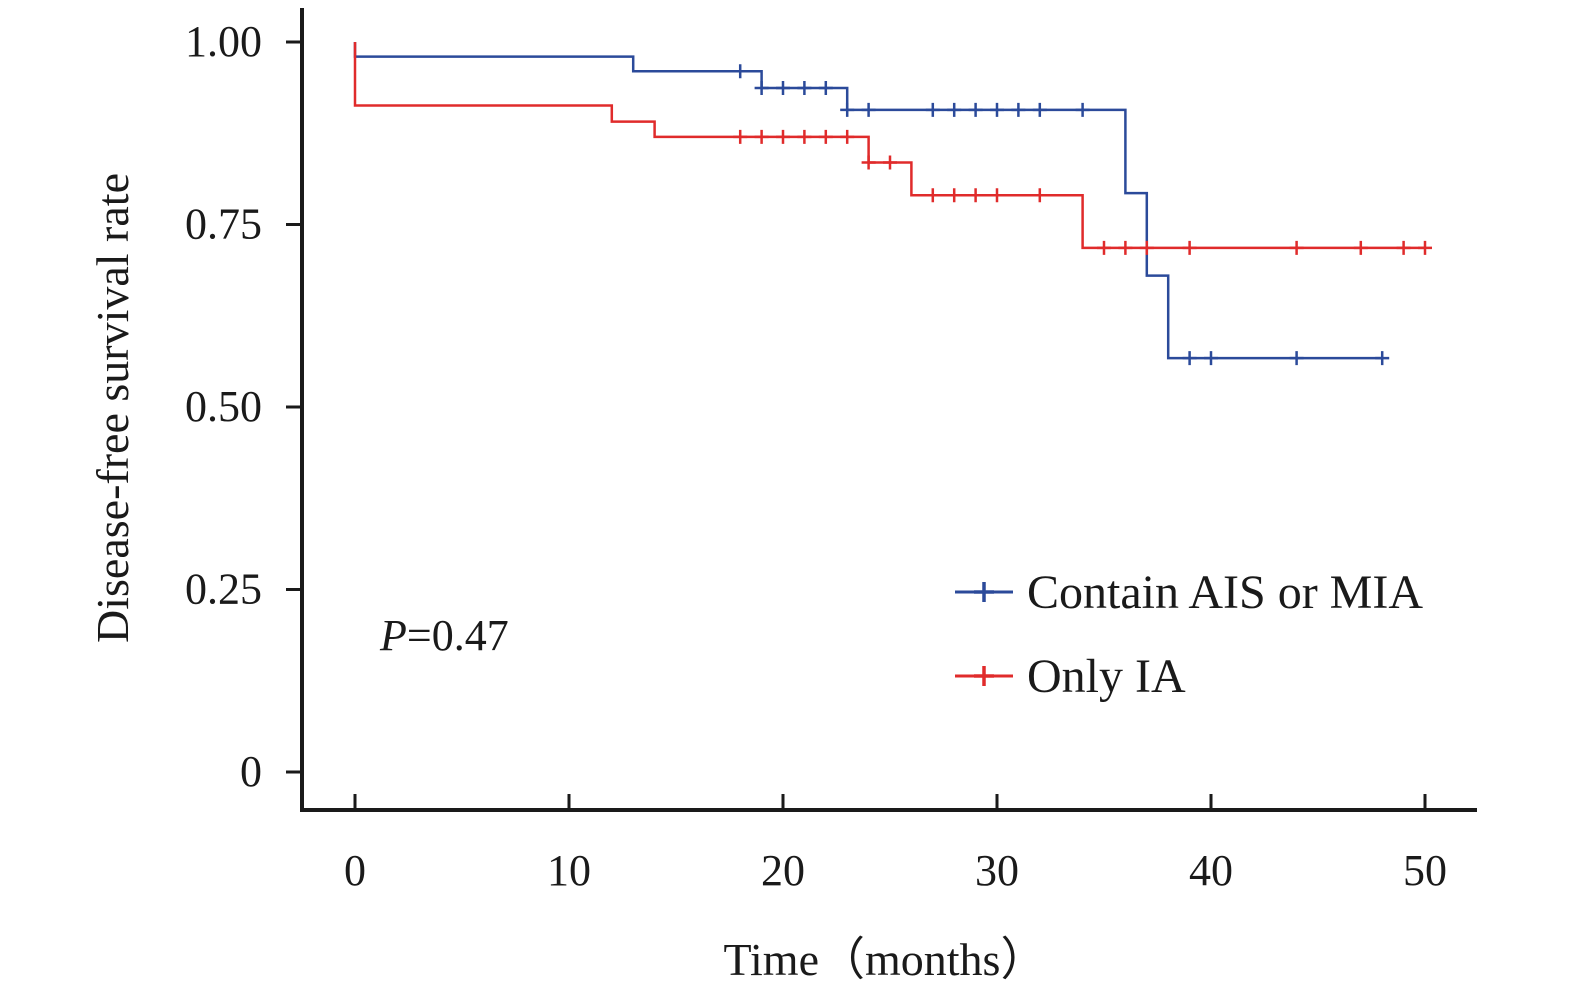 This screenshot has width=1575, height=1004. I want to click on y-tick-label: 0.50, so click(223, 406).